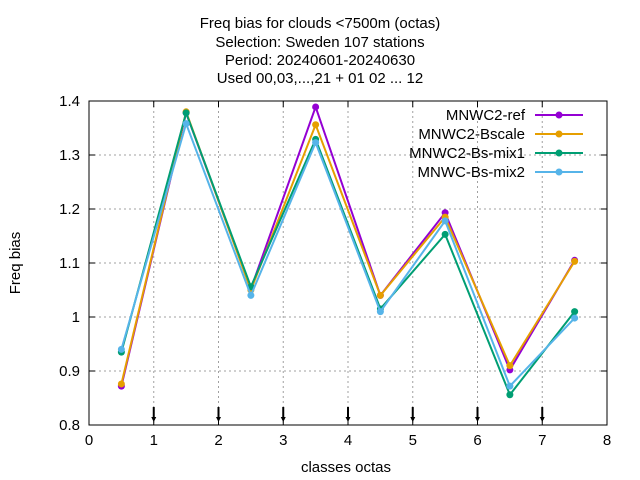 The image size is (640, 480). Describe the element at coordinates (486, 115) in the screenshot. I see `legend-label: MNWC2-ref` at that location.